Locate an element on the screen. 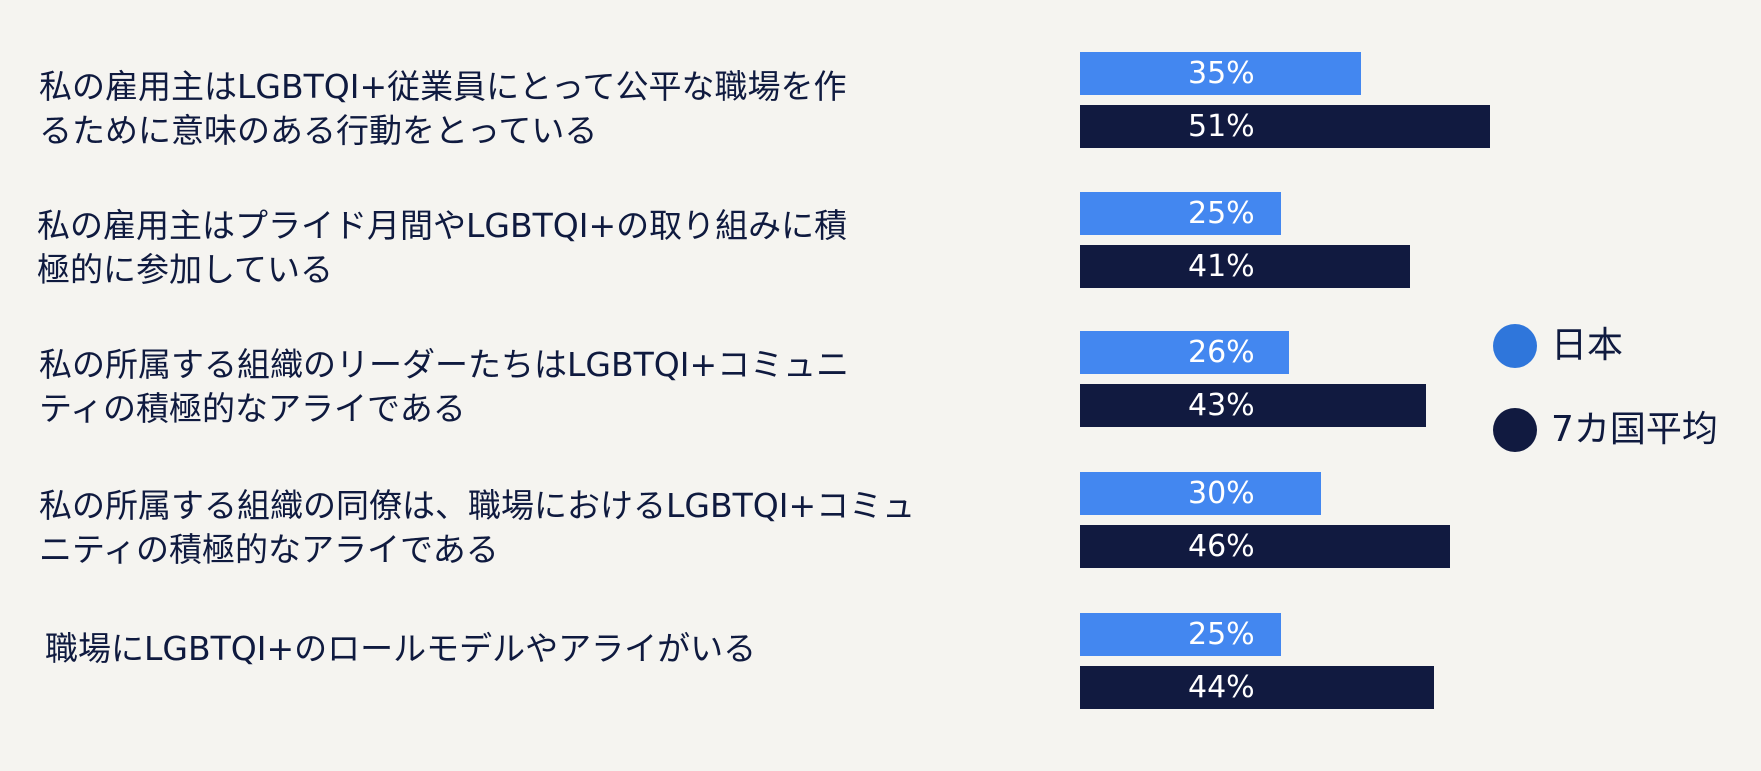 Image resolution: width=1761 pixels, height=771 pixels. category-label-line: 私の所属する組織の同僚は、職場におけるLGBTQI+コミュ is located at coordinates (477, 505).